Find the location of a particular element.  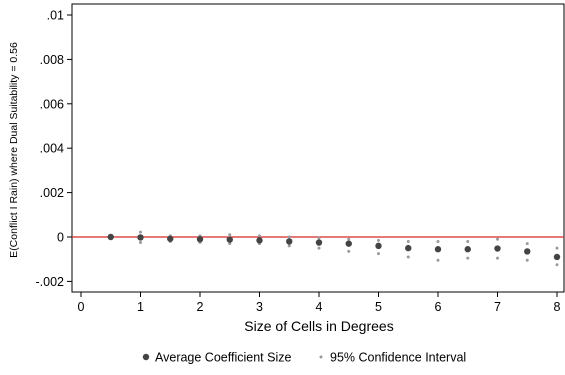

y-tick-label: -.002 is located at coordinates (50, 282).